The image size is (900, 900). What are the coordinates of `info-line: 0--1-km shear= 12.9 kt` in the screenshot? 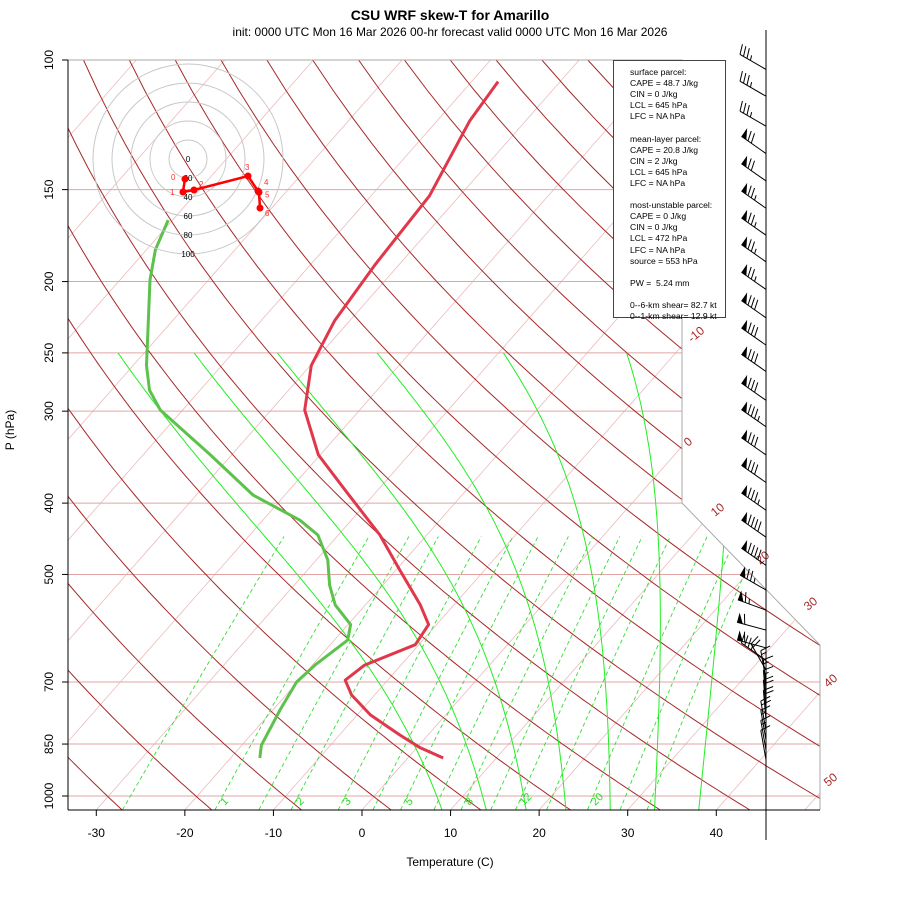 It's located at (673, 316).